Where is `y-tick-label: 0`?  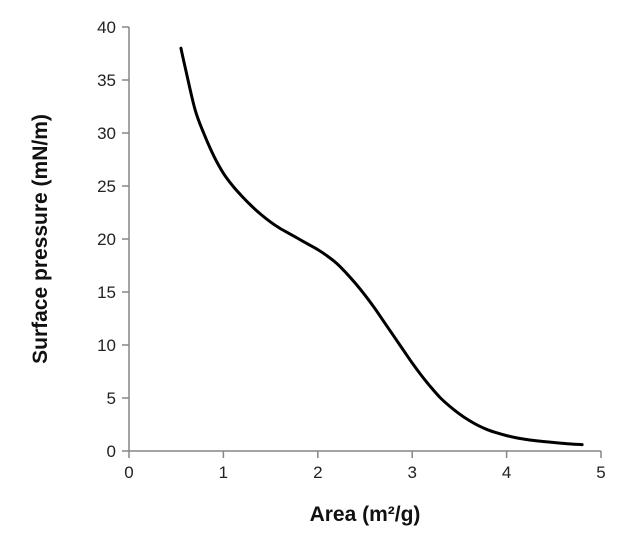 y-tick-label: 0 is located at coordinates (111, 451).